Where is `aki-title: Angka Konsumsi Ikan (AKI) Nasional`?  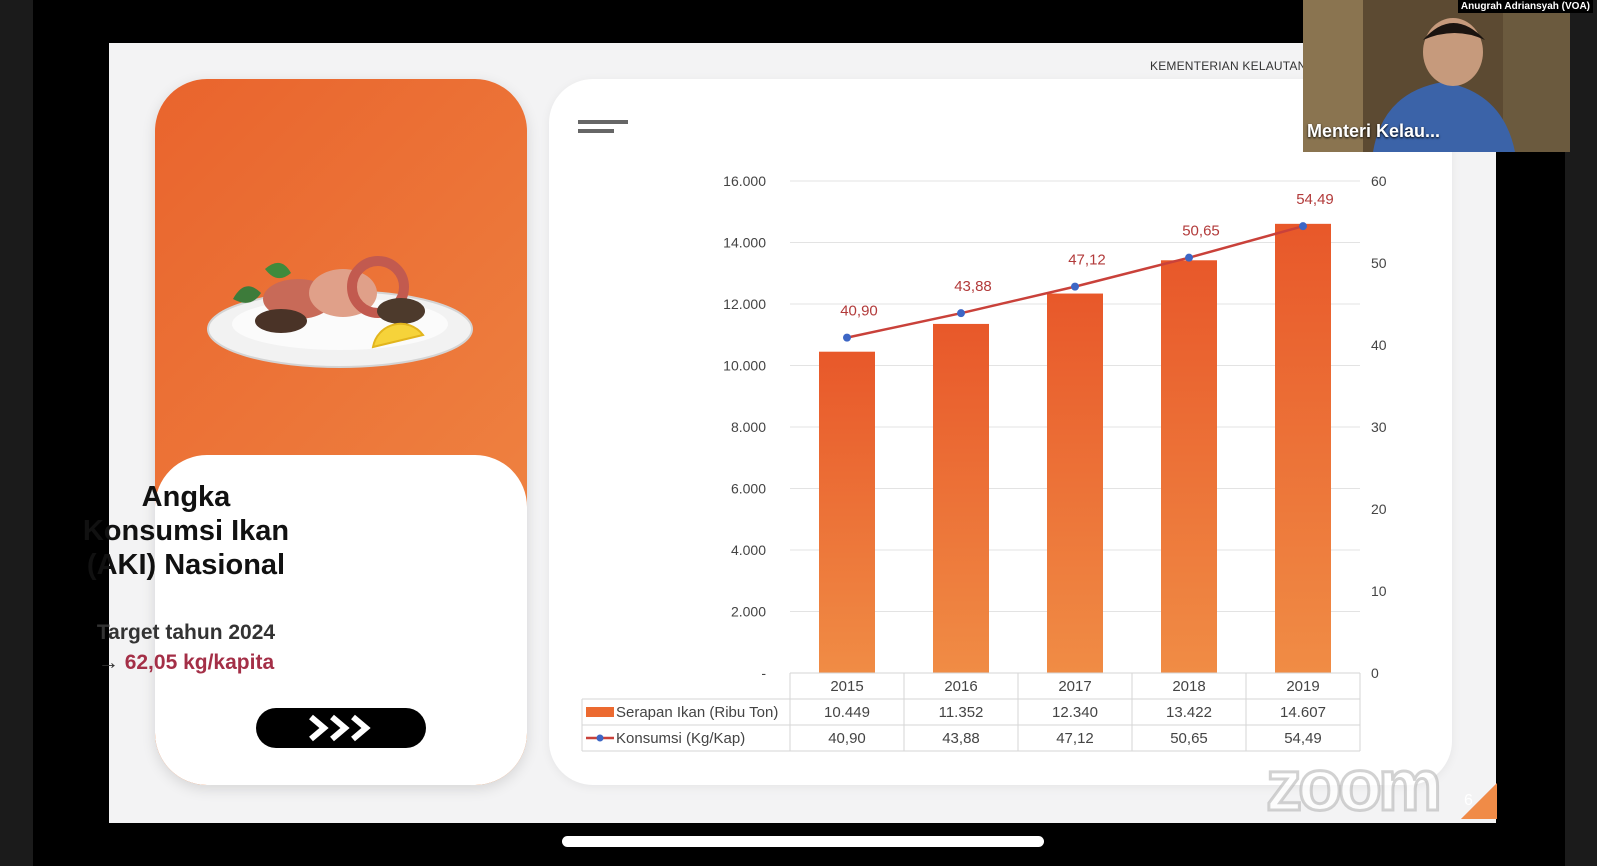
aki-title: Angka Konsumsi Ikan (AKI) Nasional is located at coordinates (186, 531).